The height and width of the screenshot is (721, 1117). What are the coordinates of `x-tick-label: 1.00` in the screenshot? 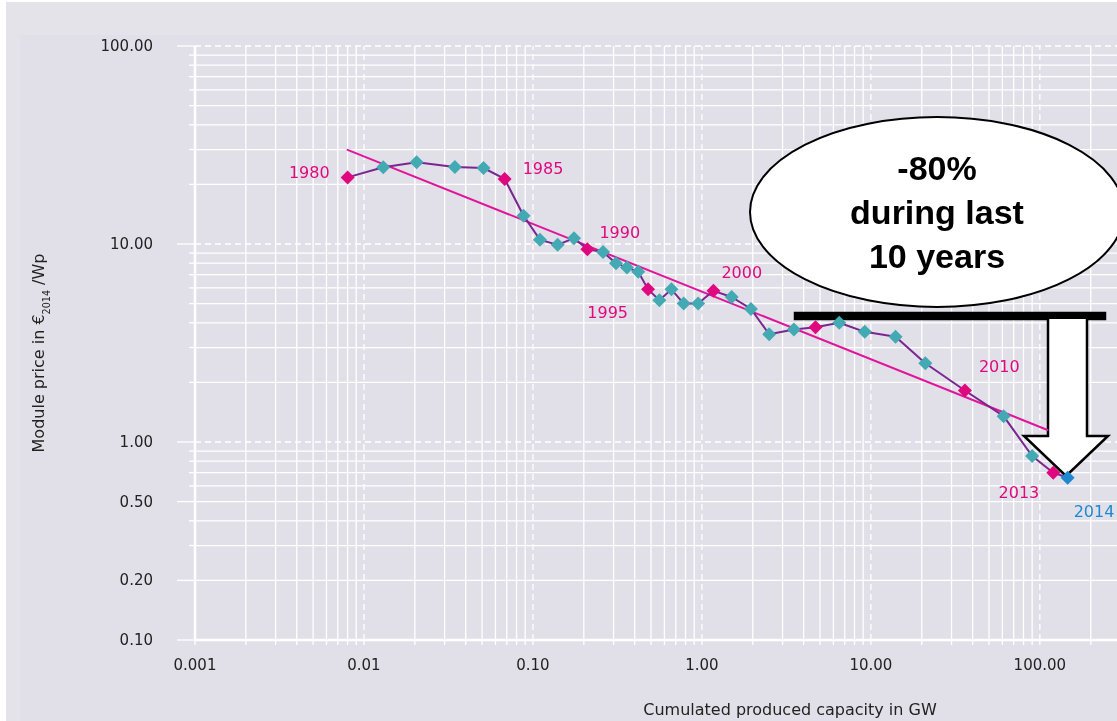 It's located at (702, 665).